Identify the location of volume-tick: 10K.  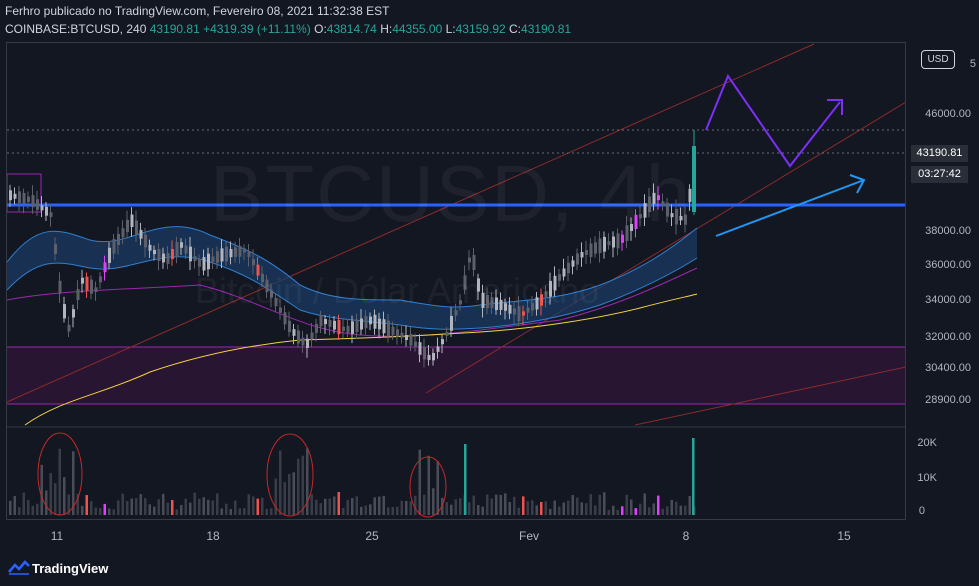
(927, 478).